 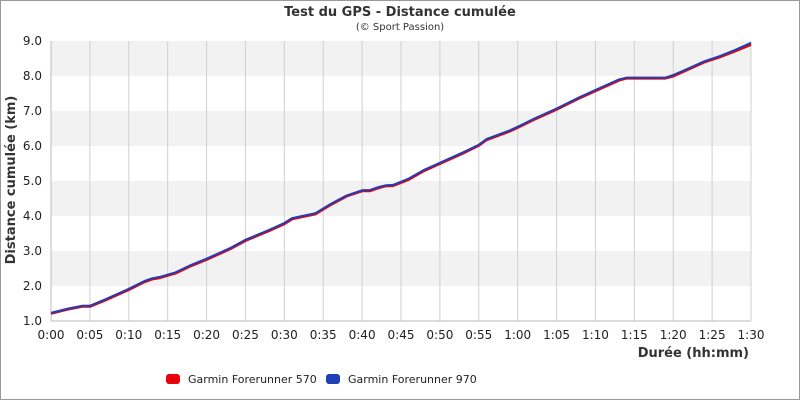 I want to click on chart-subtitle: (© Sport Passion), so click(x=400, y=27).